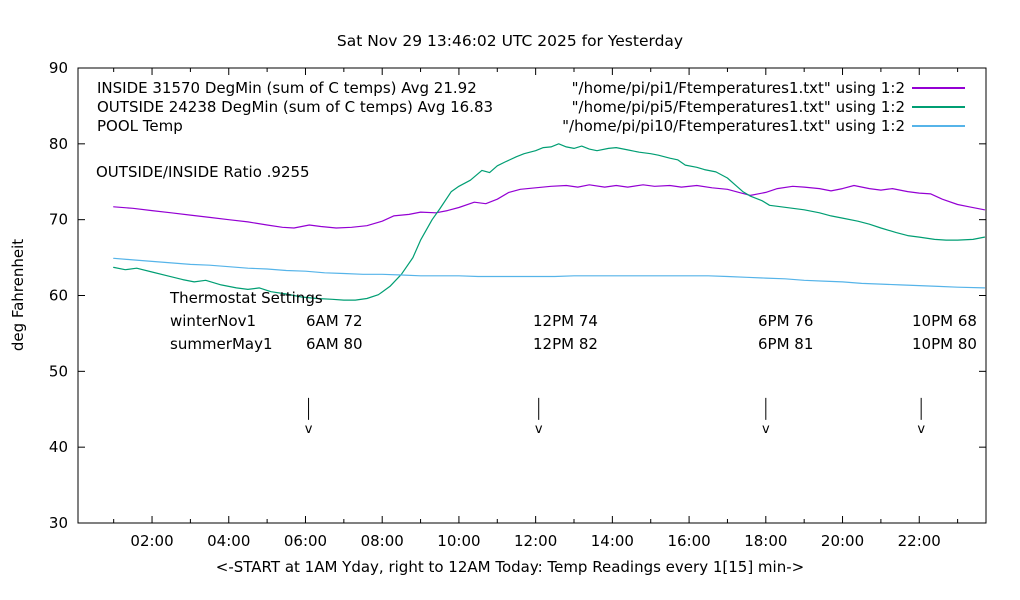 Image resolution: width=1020 pixels, height=600 pixels. Describe the element at coordinates (151, 541) in the screenshot. I see `x-tick-label: 02:00` at that location.